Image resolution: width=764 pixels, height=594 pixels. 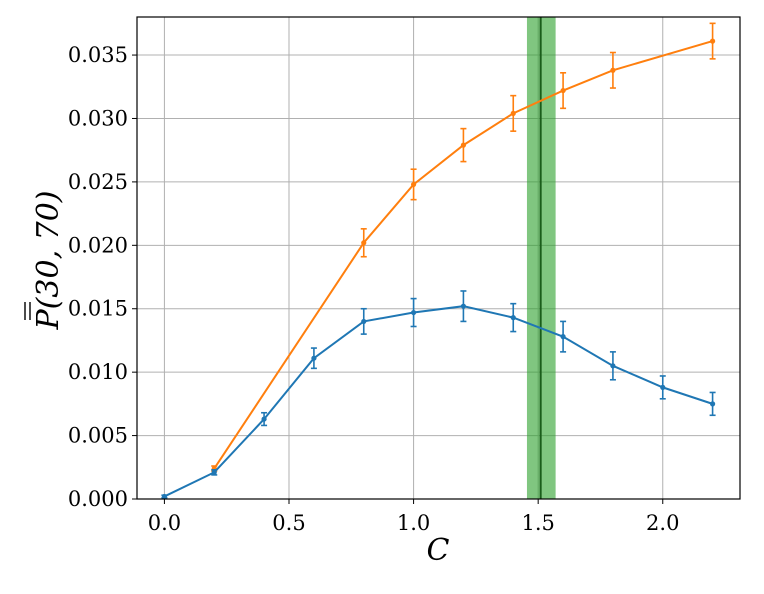 What do you see at coordinates (98, 182) in the screenshot?
I see `y-tick-label: 0.025` at bounding box center [98, 182].